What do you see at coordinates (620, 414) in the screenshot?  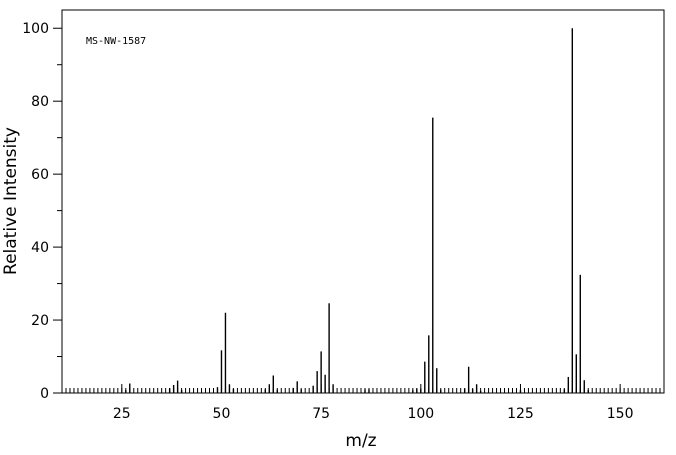 I see `x-tick-label: 150` at bounding box center [620, 414].